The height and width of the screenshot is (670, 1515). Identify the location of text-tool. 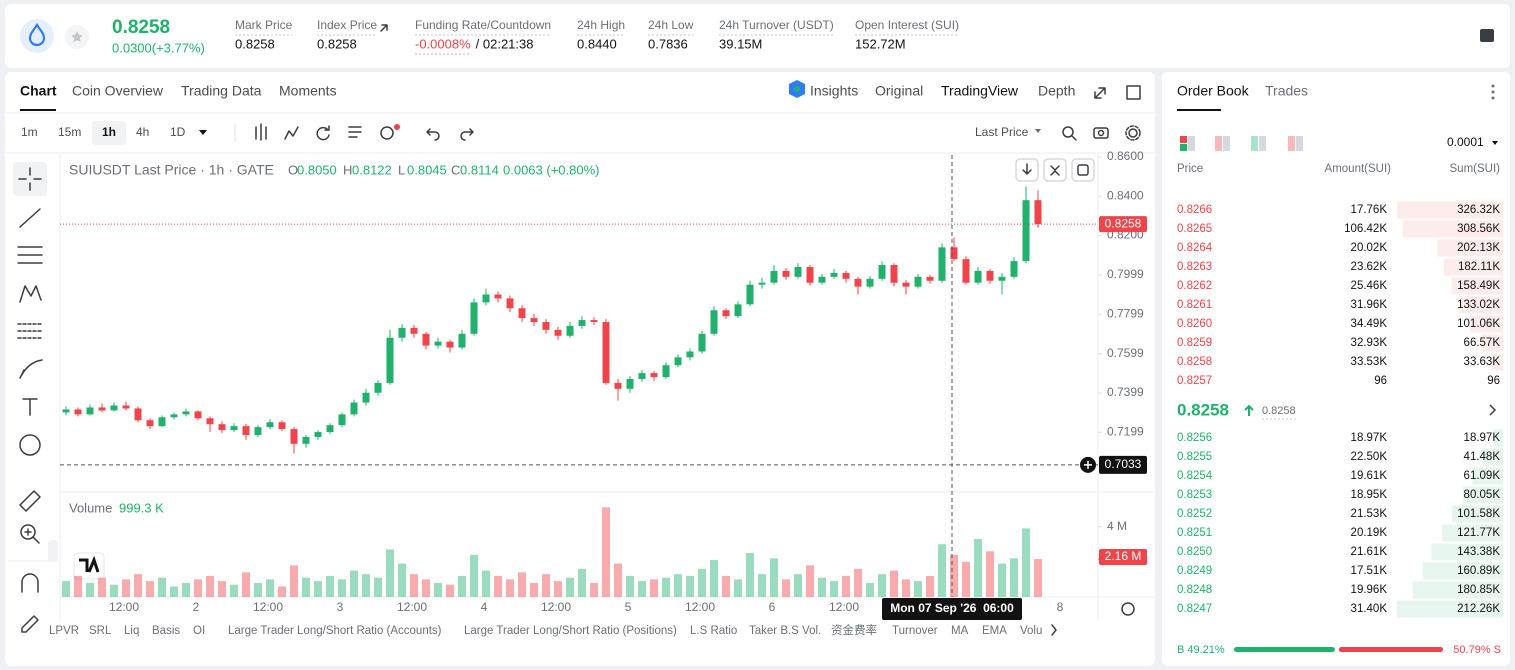
(30, 407).